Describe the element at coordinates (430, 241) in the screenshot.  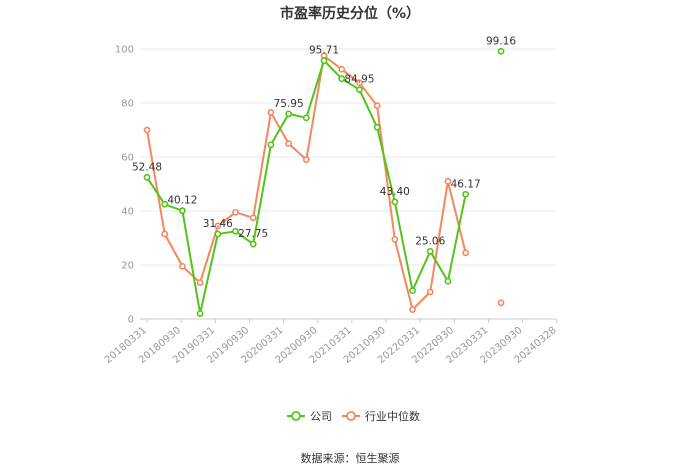
I see `data-label-16: 25.06` at that location.